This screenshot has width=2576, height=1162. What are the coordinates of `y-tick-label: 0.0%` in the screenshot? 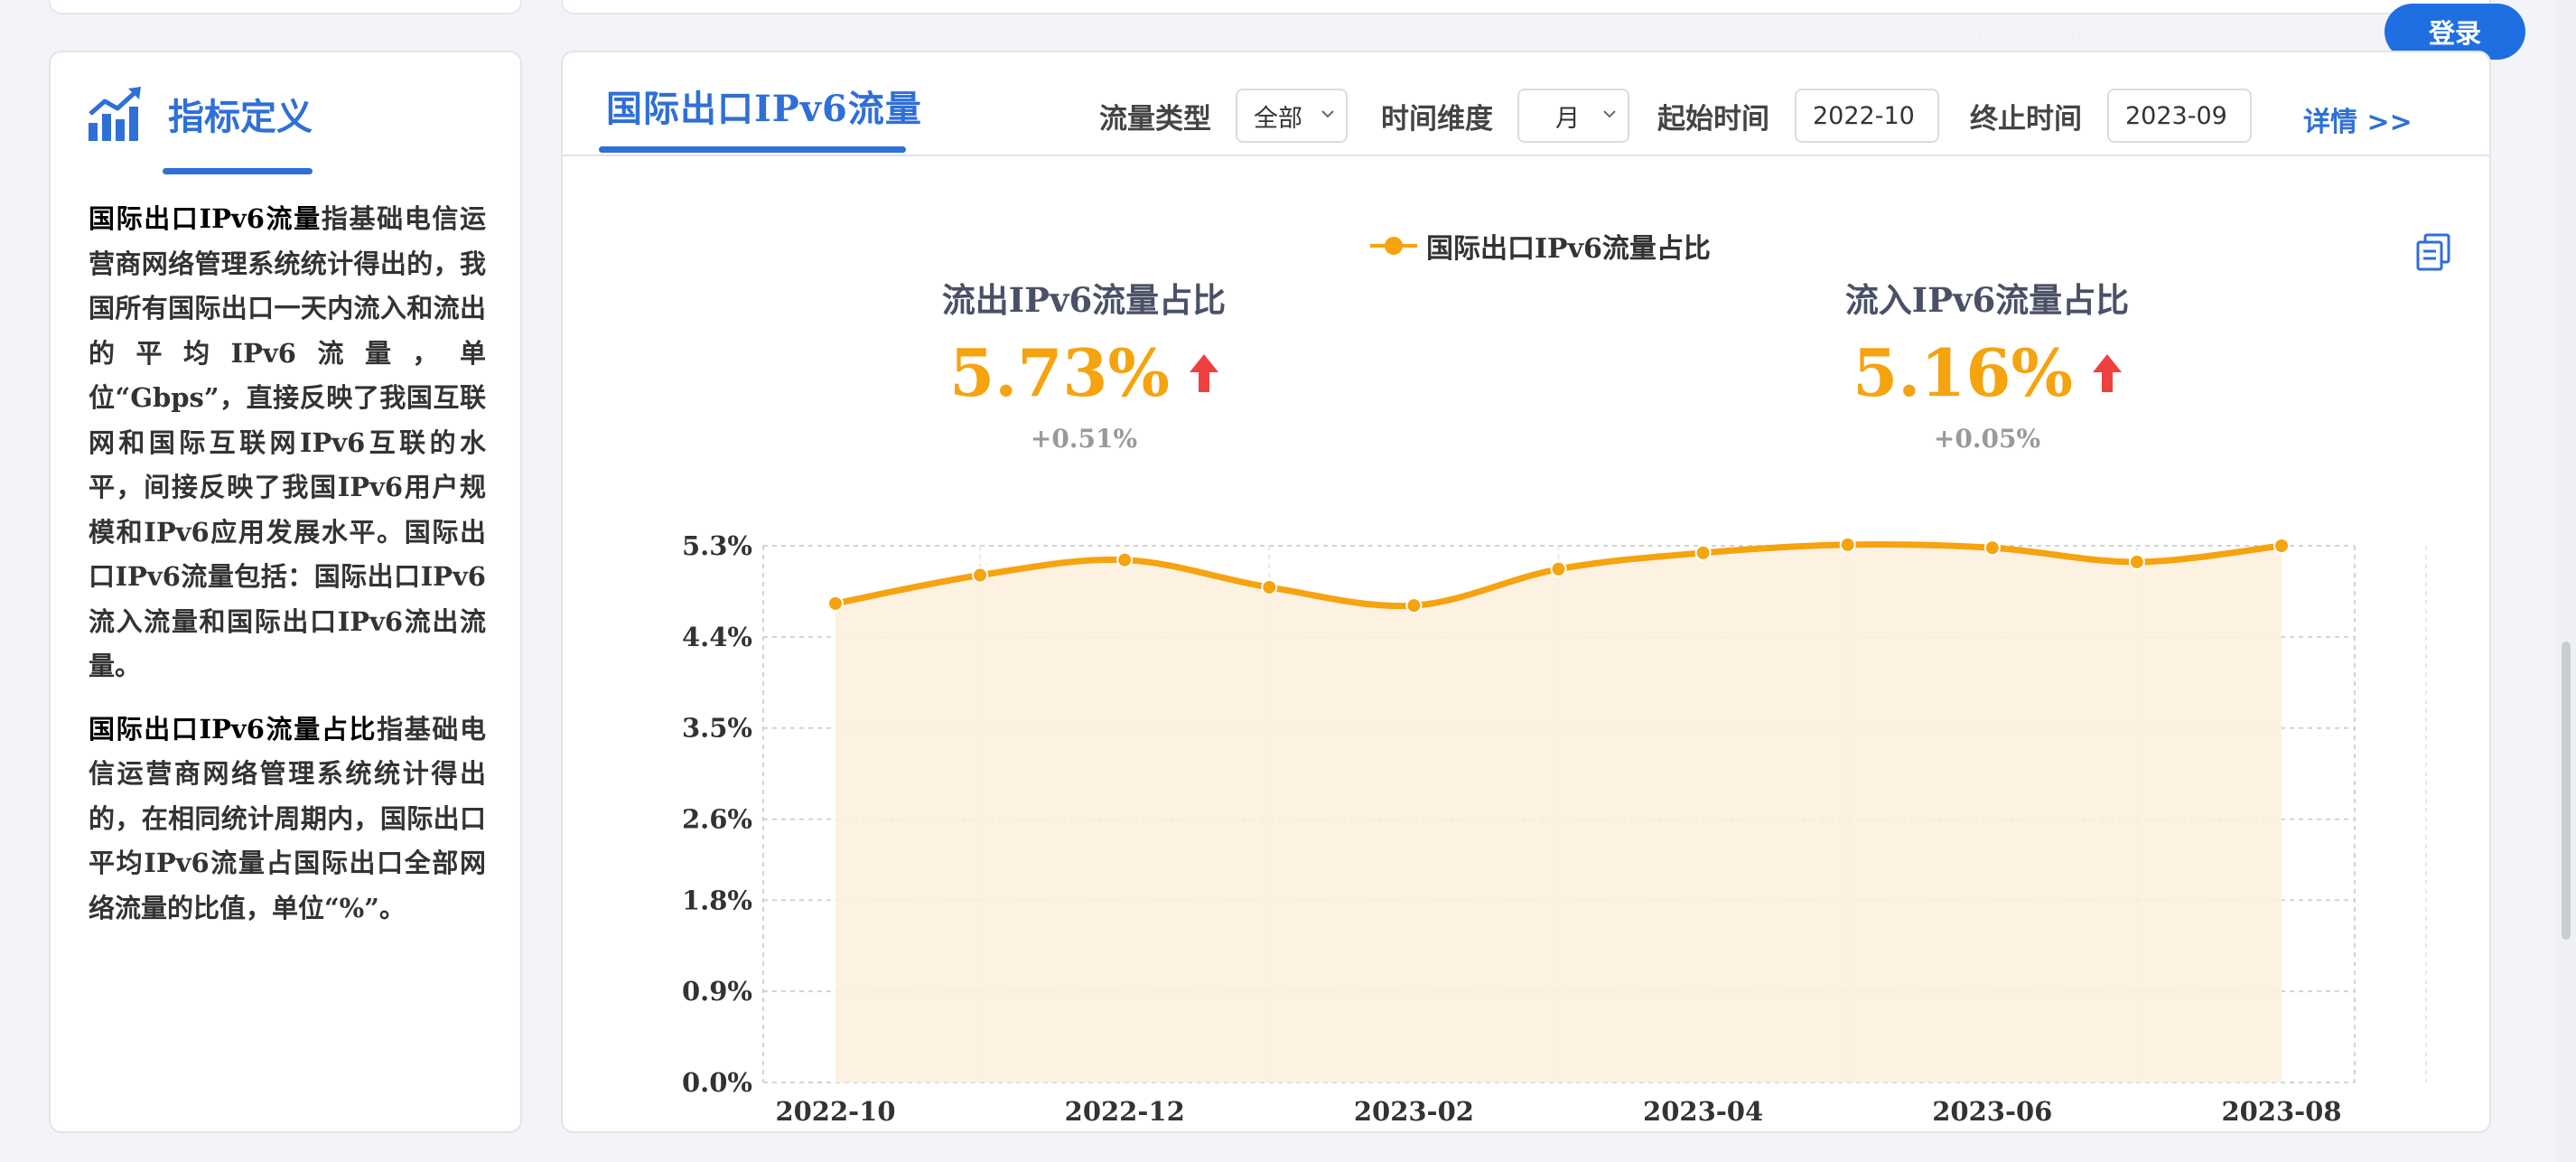 It's located at (717, 1082).